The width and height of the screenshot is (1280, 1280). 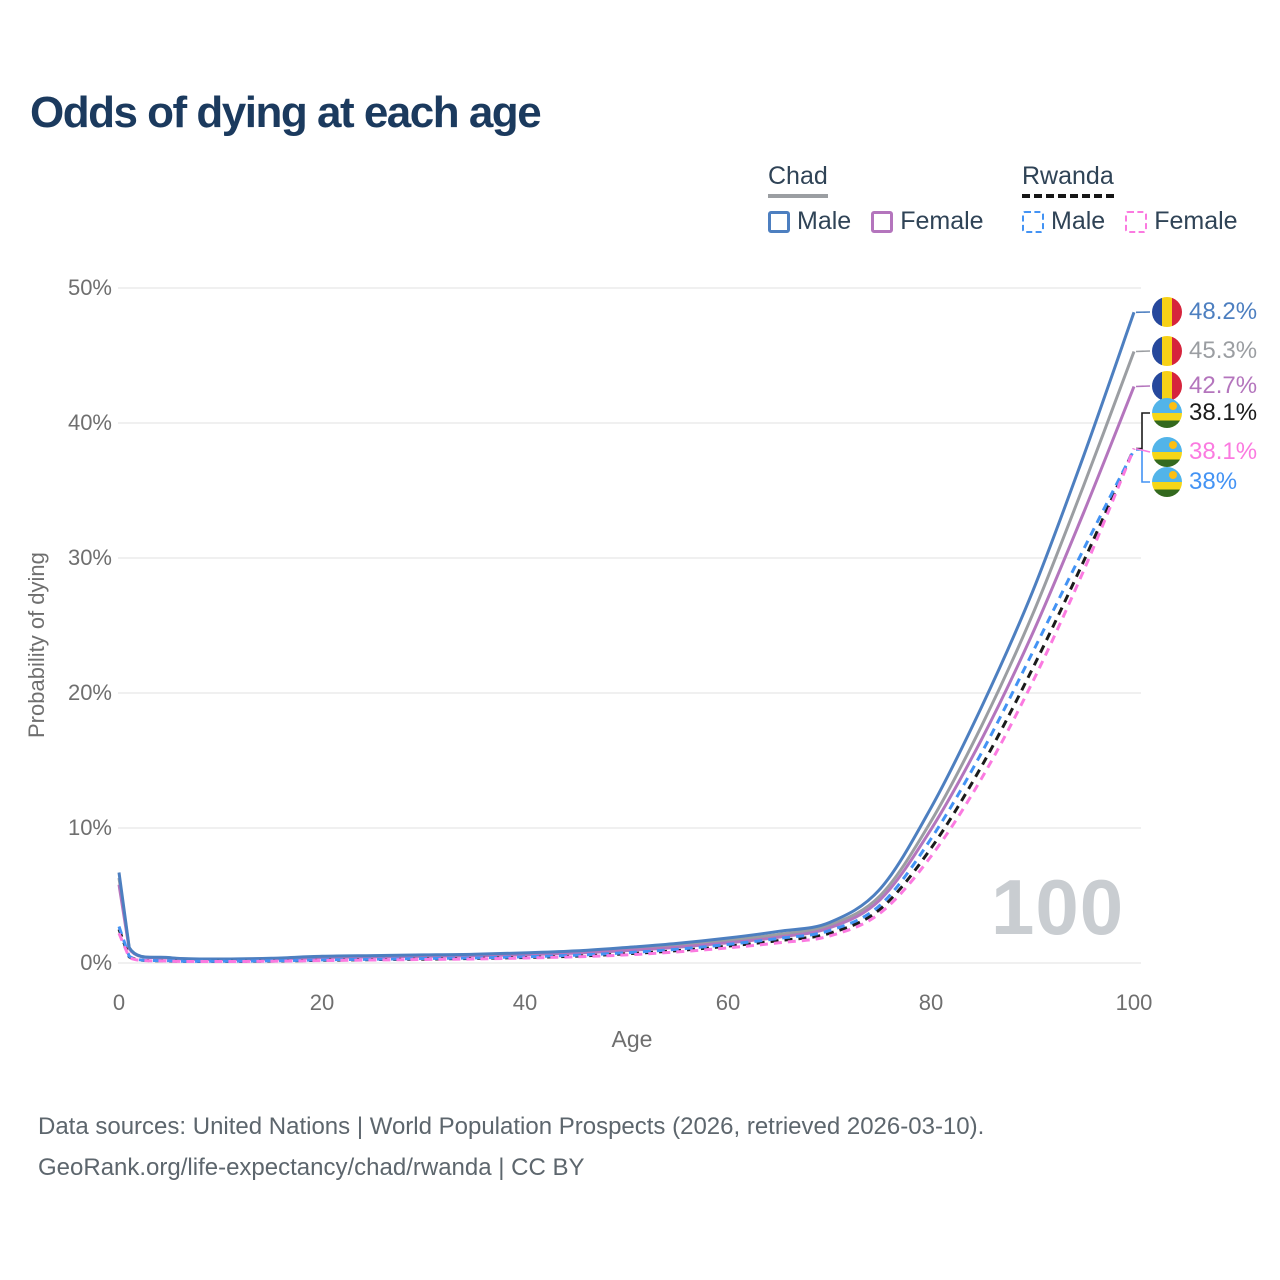 I want to click on y-axis-title: Probability of dying, so click(x=36, y=645).